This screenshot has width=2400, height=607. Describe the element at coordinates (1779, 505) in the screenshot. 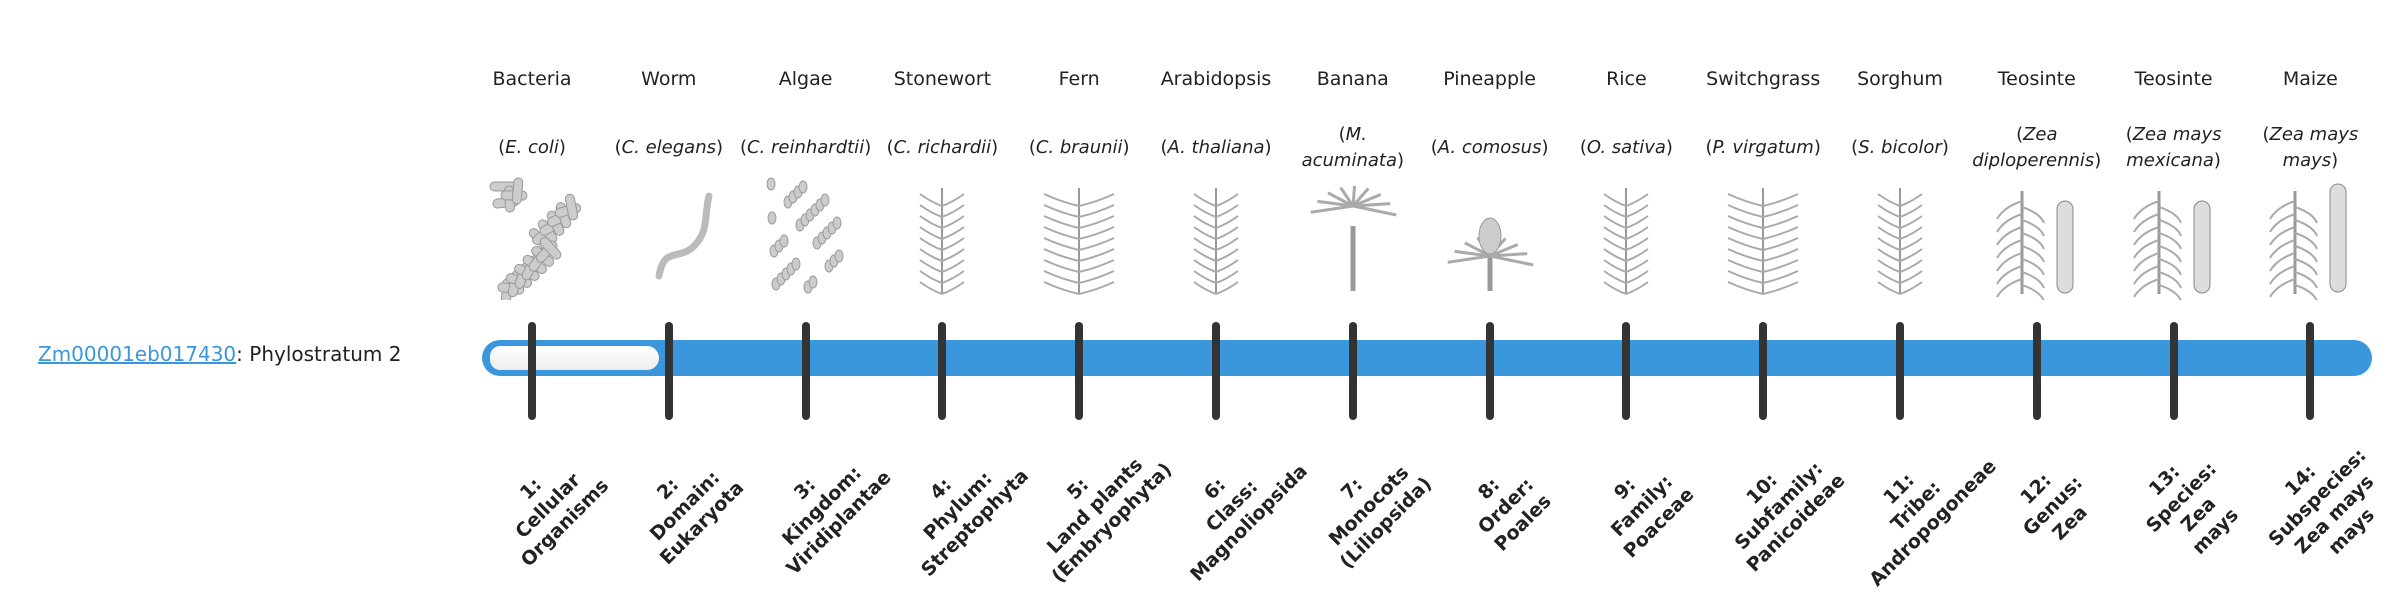

I see `stratum-label: 10: Subfamily: Panicoideae` at that location.